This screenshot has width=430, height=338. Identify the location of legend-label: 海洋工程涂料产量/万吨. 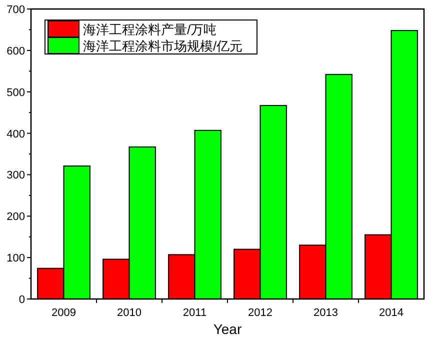
(150, 29).